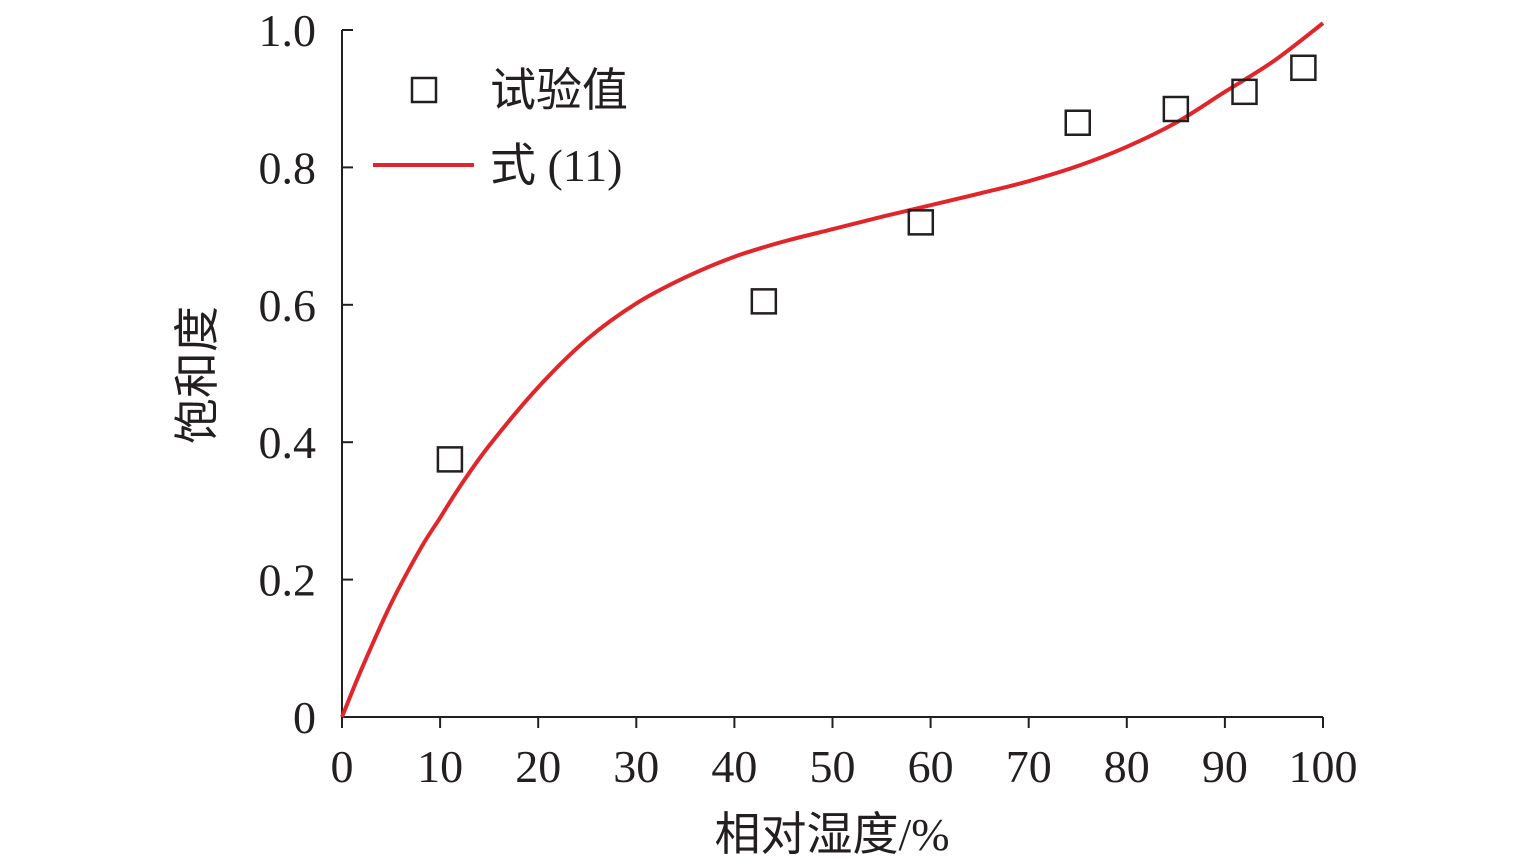  Describe the element at coordinates (931, 766) in the screenshot. I see `x-tick-label: 60` at that location.